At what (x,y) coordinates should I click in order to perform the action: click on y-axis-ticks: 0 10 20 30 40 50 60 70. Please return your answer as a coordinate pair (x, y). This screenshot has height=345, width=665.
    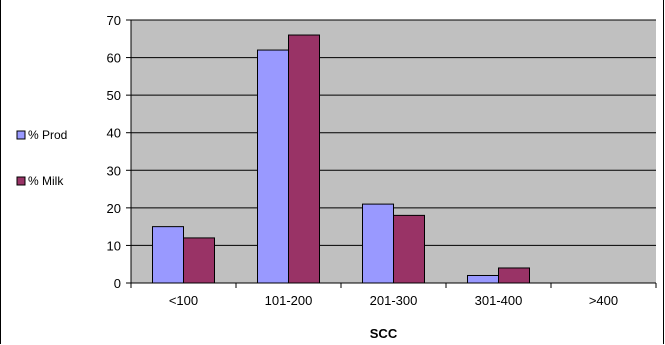
    Looking at the image, I should click on (119, 152).